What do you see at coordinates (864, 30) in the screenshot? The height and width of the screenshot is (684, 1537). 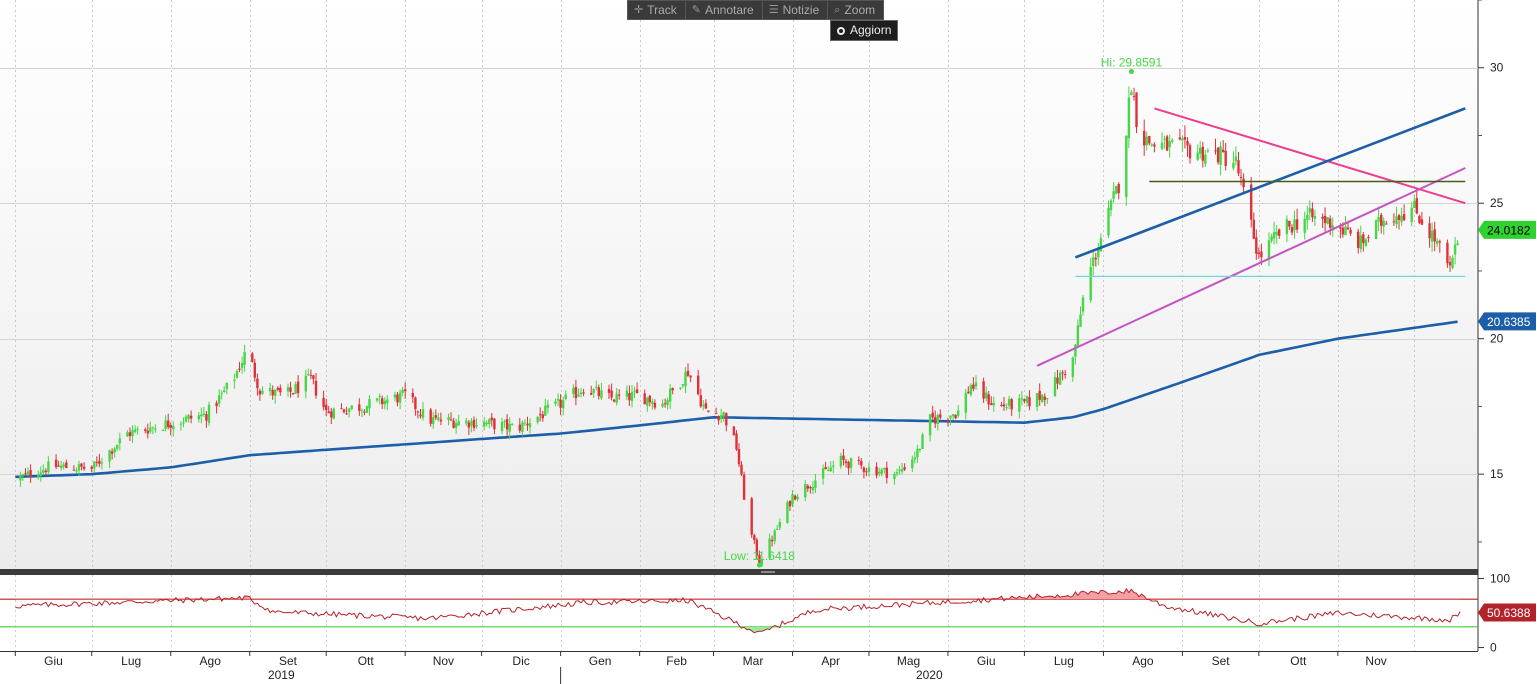 I see `refresh-button: Aggiorn` at bounding box center [864, 30].